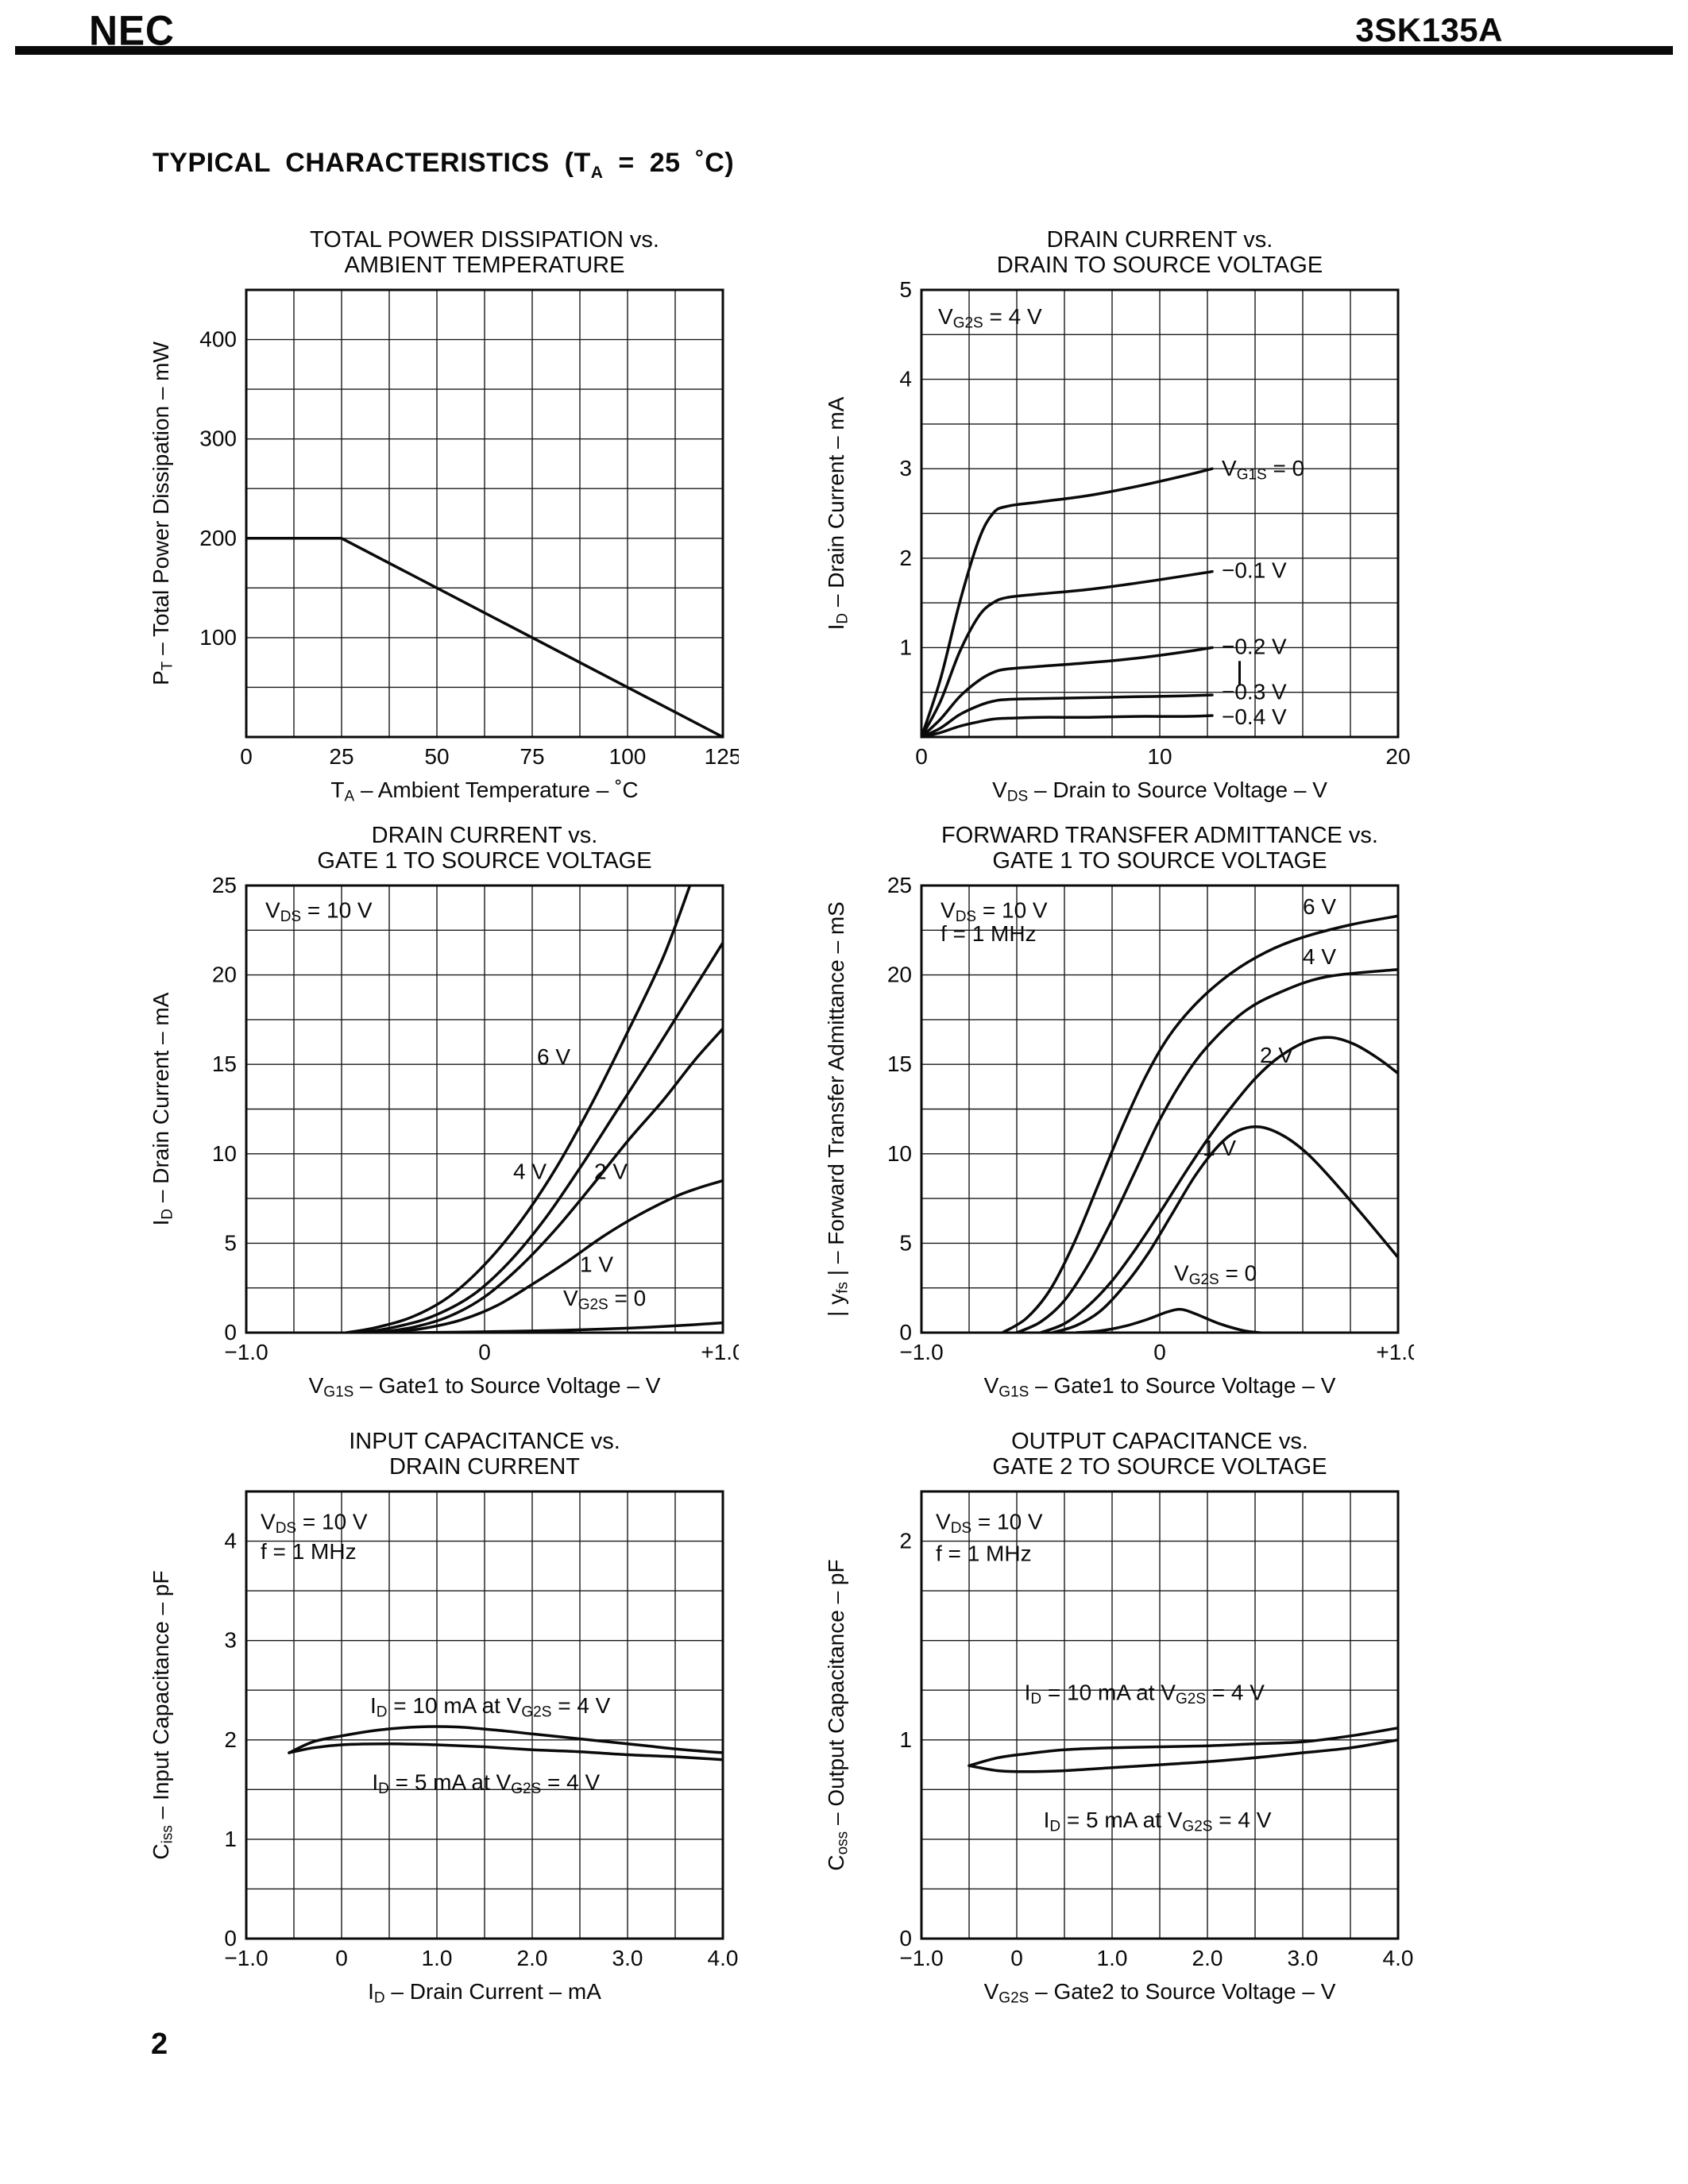 The image size is (1688, 2184). Describe the element at coordinates (162, 513) in the screenshot. I see `svg-text:PT – Total Power Dissipation –: PT – Total Power Dissipation – mW` at that location.